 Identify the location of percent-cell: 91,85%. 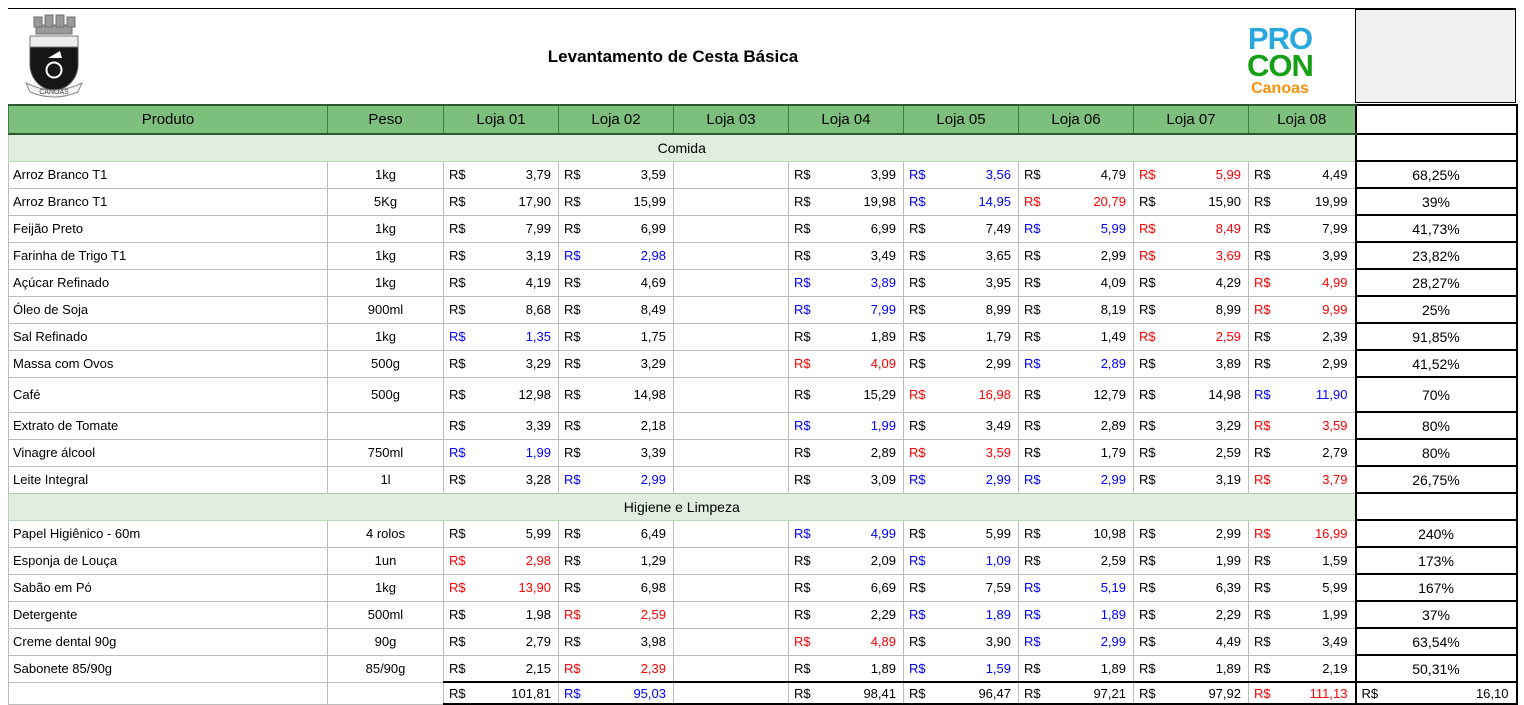
(1436, 336).